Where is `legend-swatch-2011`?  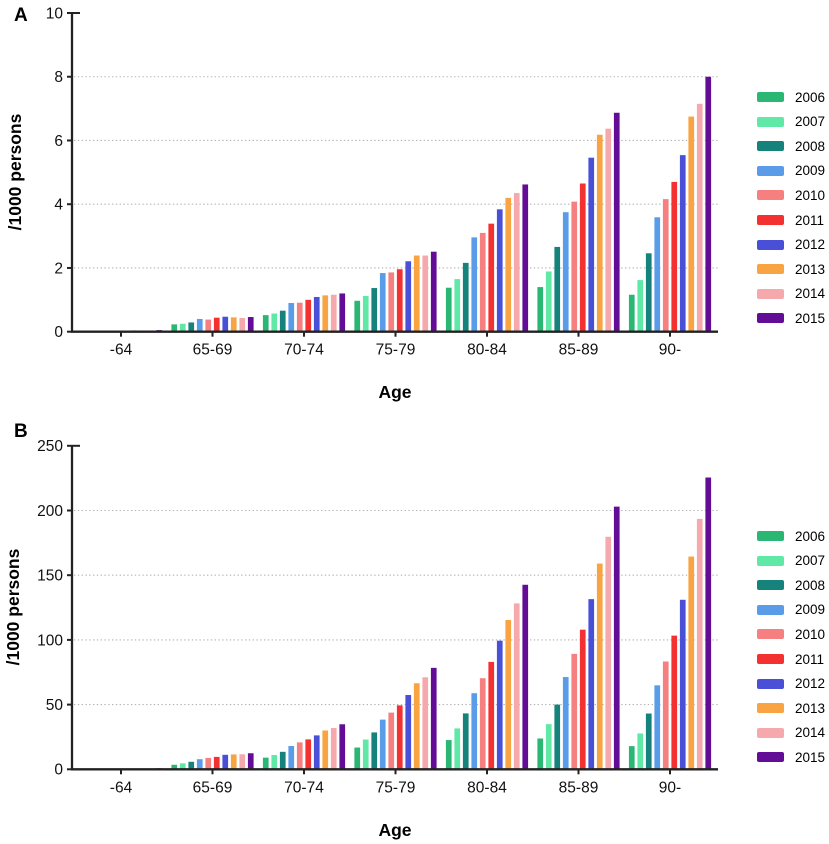
legend-swatch-2011 is located at coordinates (770, 659).